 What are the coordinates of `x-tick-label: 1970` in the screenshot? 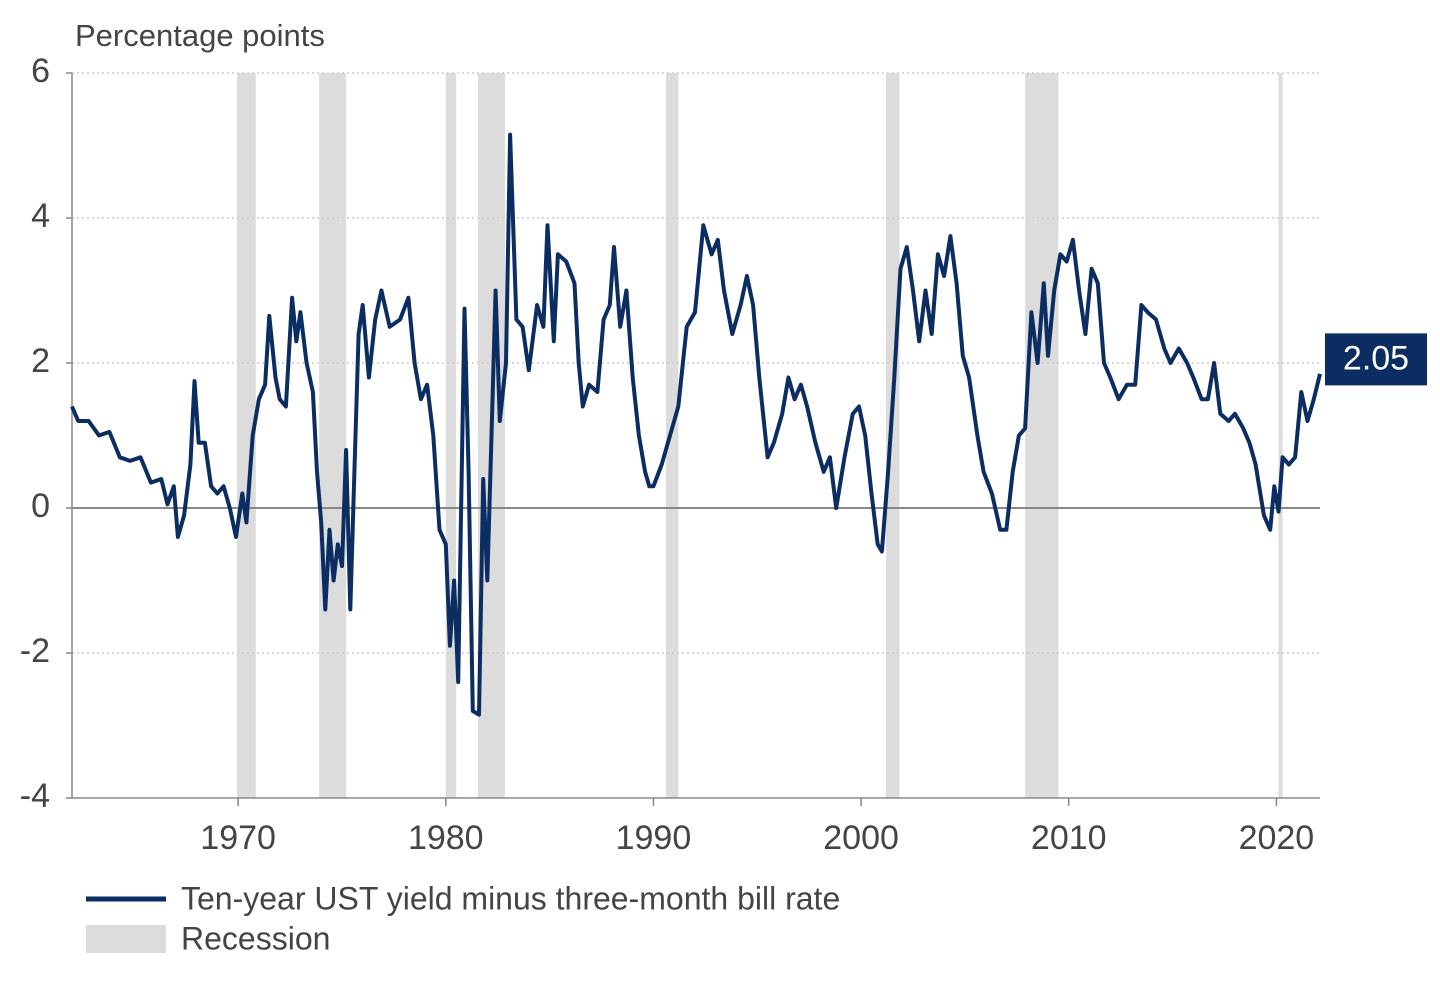 It's located at (238, 838).